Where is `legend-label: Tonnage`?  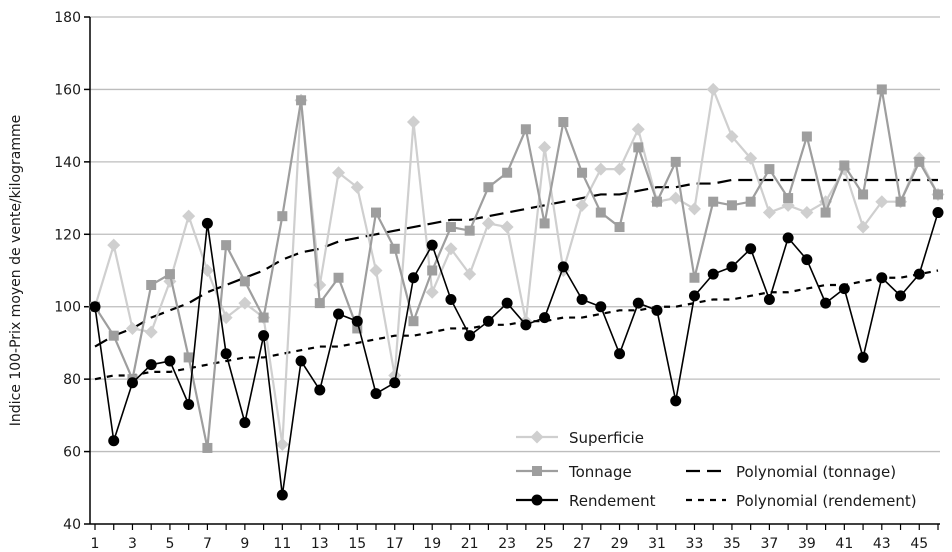 legend-label: Tonnage is located at coordinates (600, 472).